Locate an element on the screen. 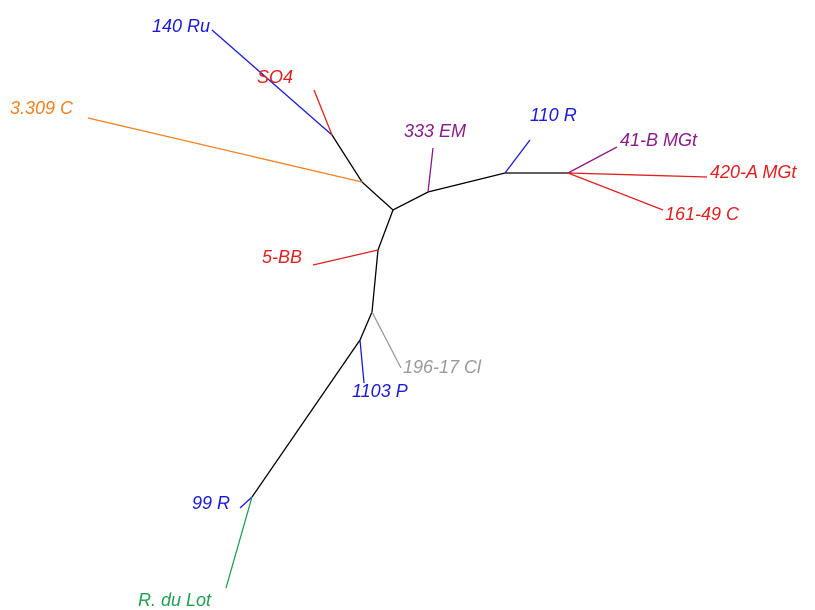 This screenshot has height=610, width=815. leaf-label: 3.309 C is located at coordinates (42, 108).